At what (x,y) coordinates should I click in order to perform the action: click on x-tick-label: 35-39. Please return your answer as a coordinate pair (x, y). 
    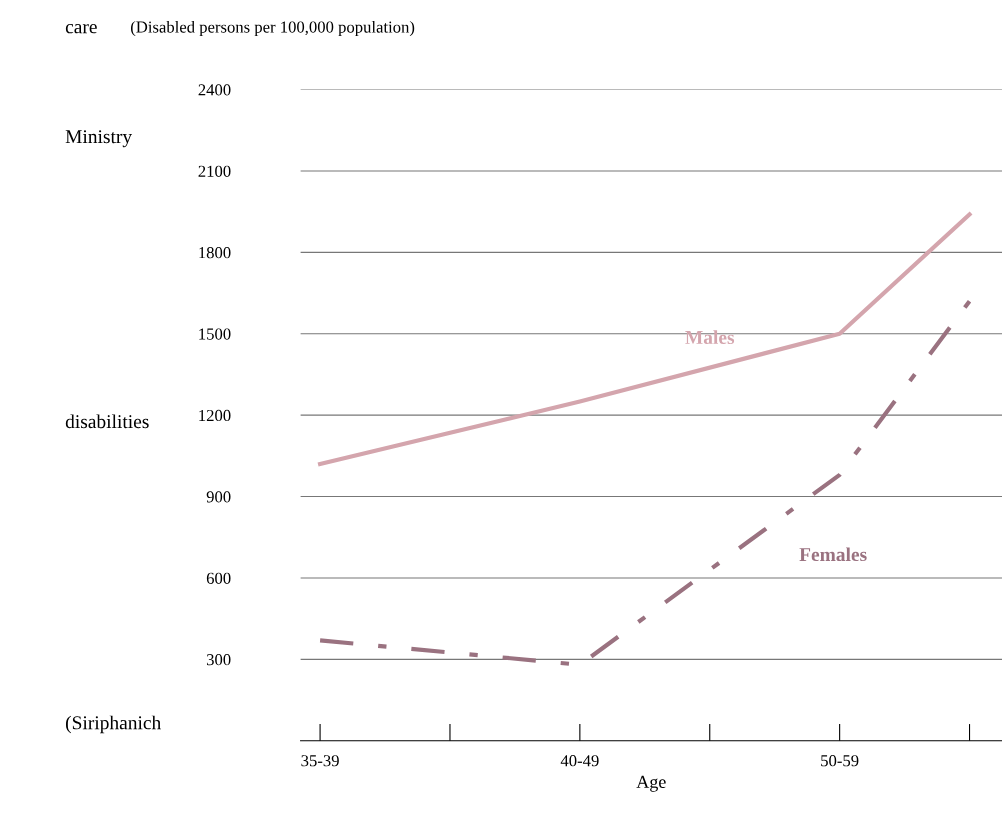
    Looking at the image, I should click on (320, 761).